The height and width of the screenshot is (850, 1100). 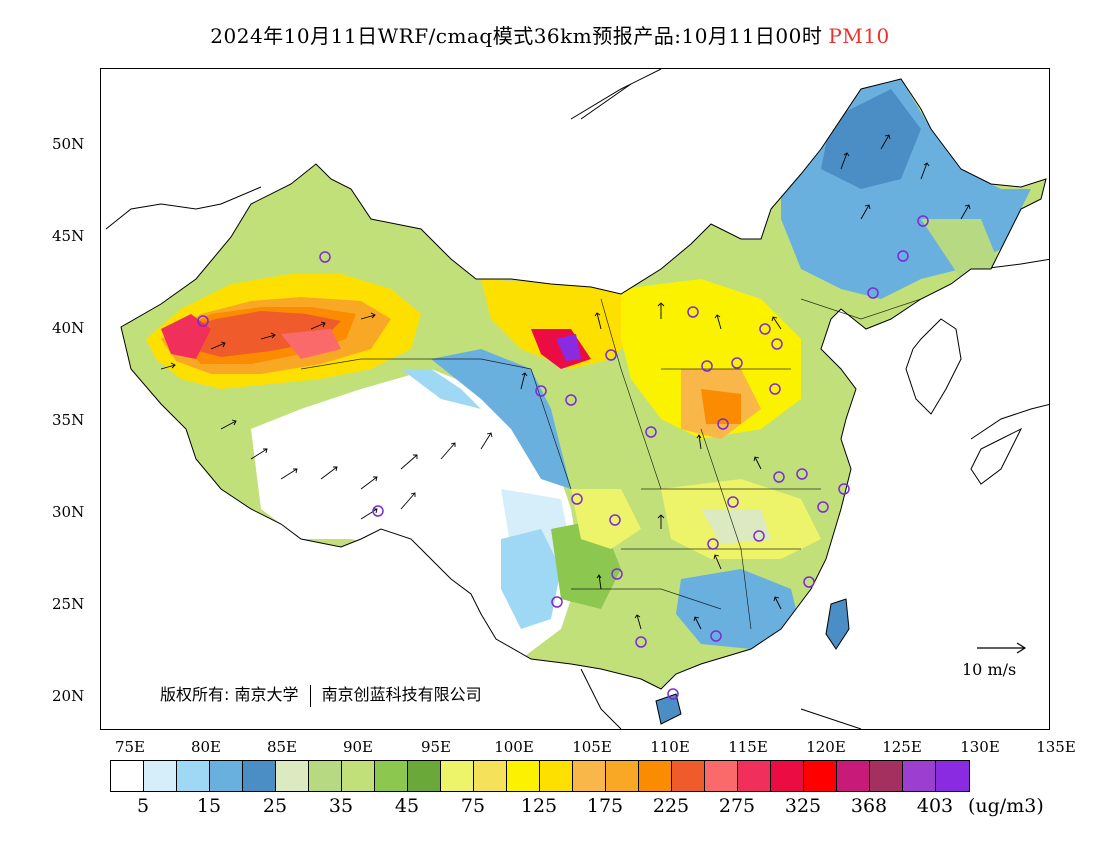 I want to click on coast-russia-far-east, so click(x=1014, y=264).